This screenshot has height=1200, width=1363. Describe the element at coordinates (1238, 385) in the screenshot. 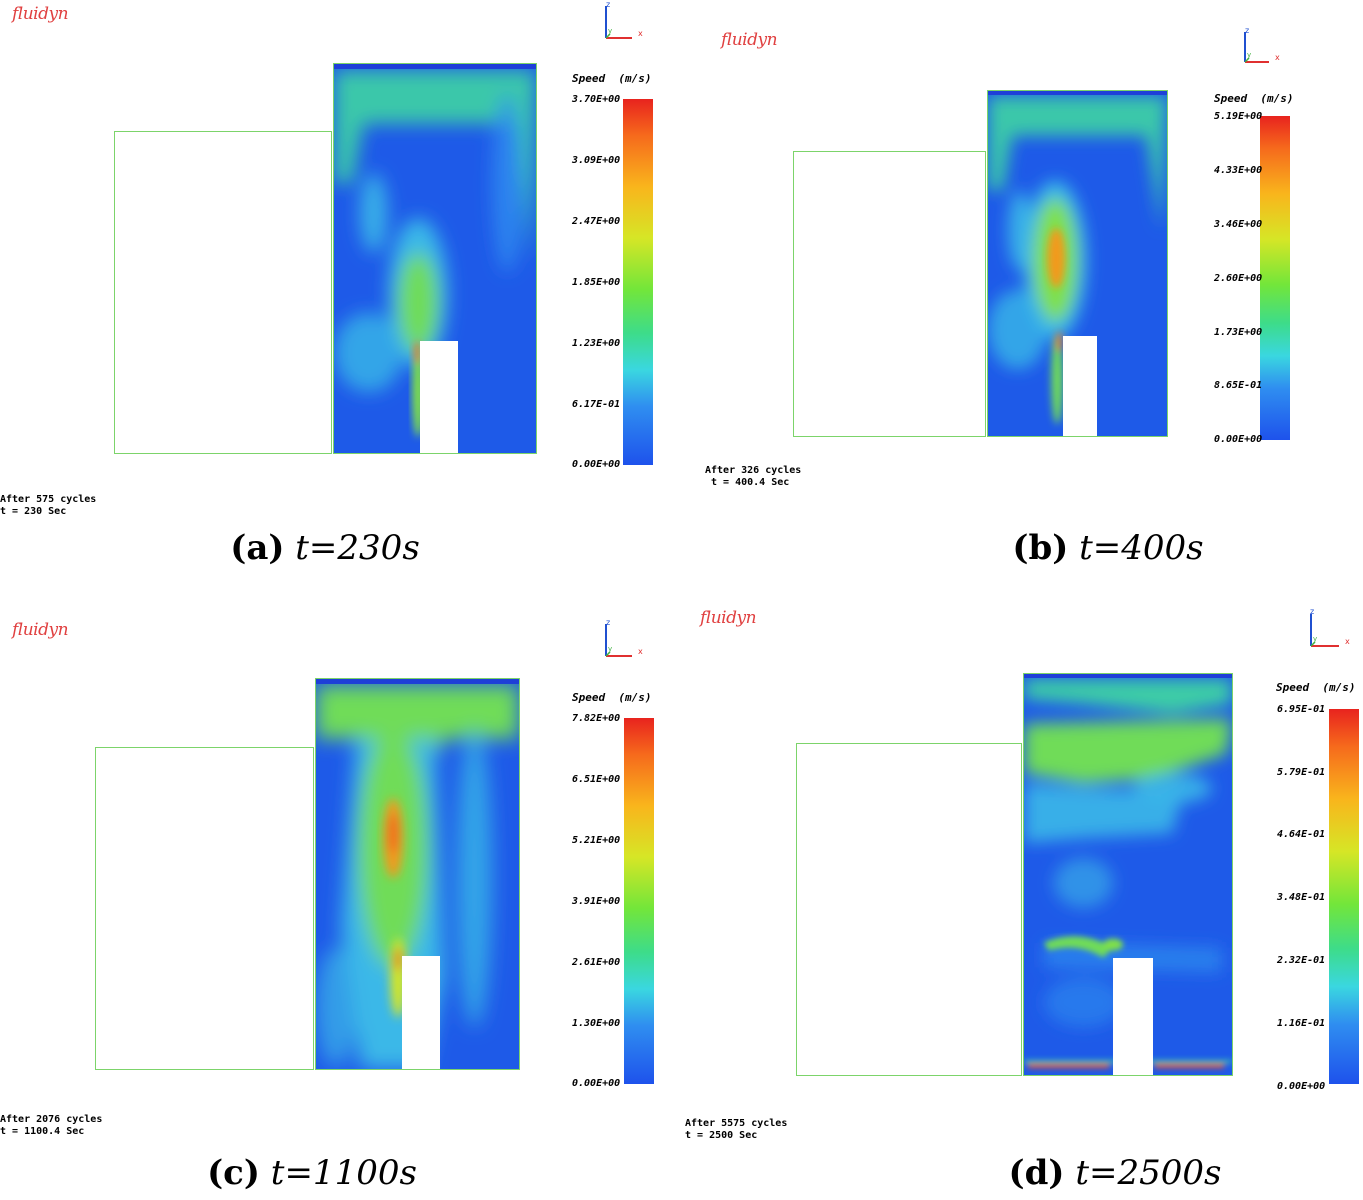

I see `colorbar-tick: 8.65E-01` at that location.